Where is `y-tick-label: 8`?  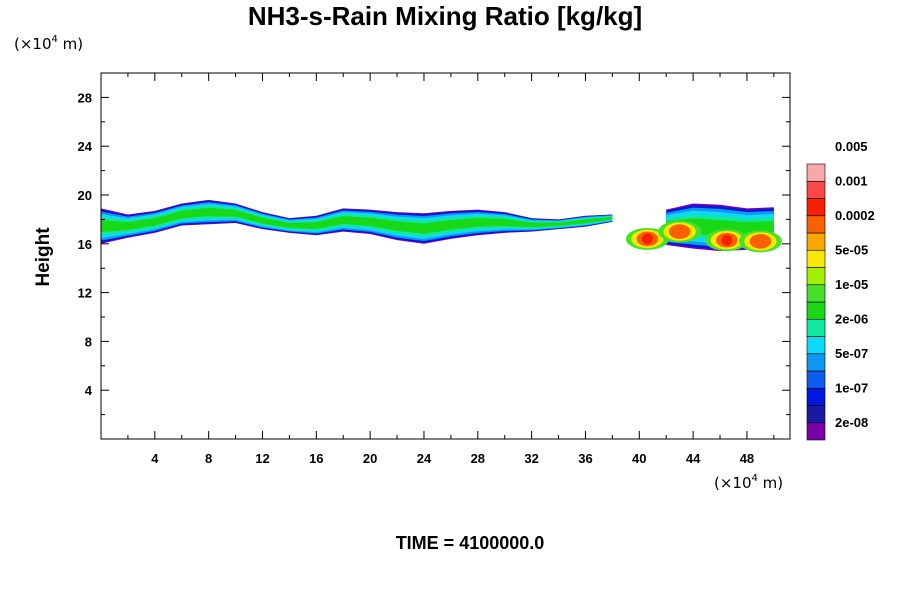 y-tick-label: 8 is located at coordinates (88, 341).